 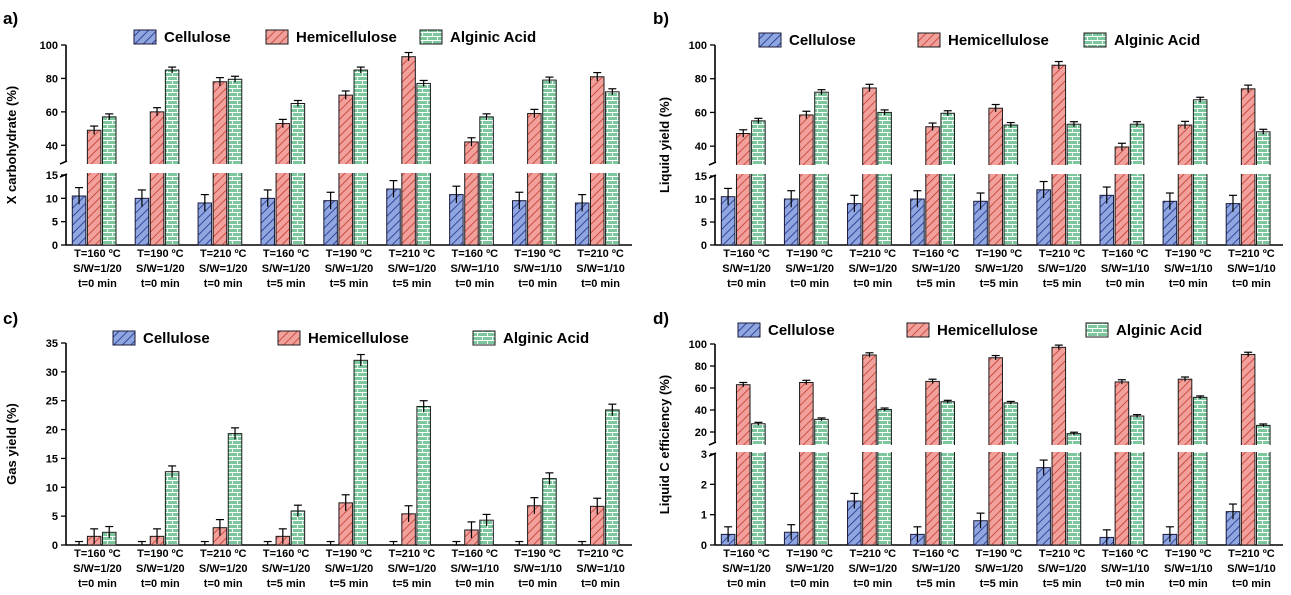 What do you see at coordinates (704, 455) in the screenshot?
I see `y-tick-label: 3` at bounding box center [704, 455].